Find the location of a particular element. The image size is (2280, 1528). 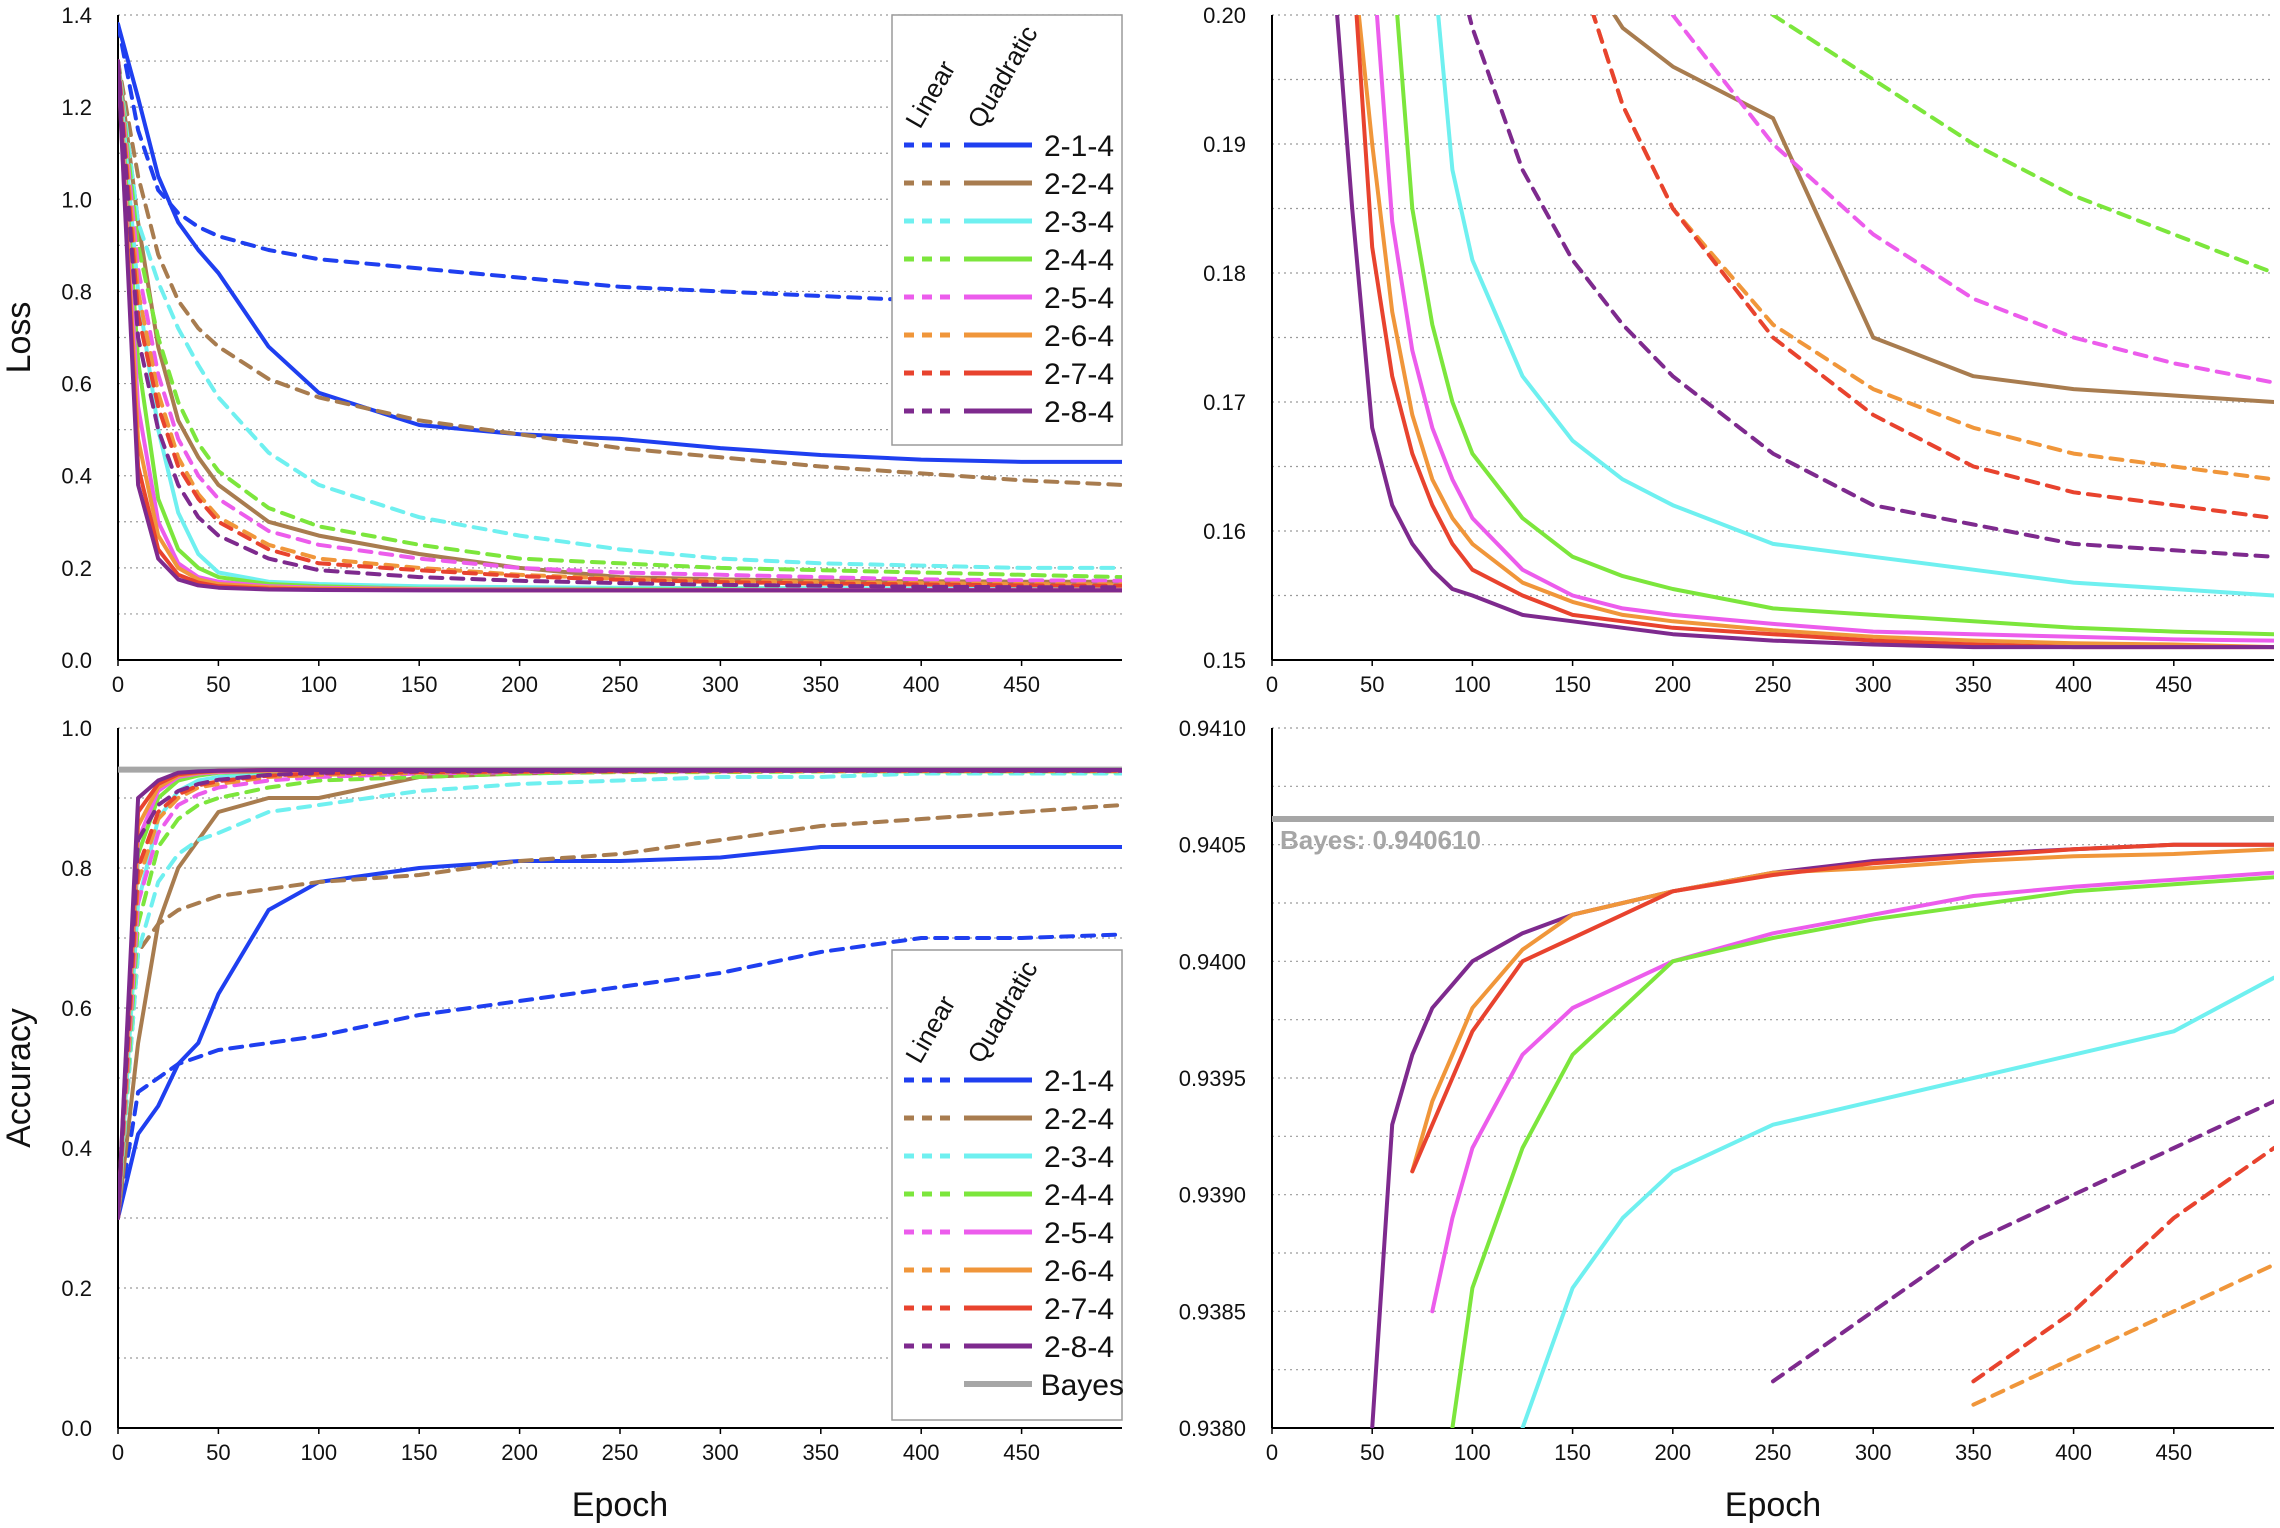

series-line-2-2-4-quadratic is located at coordinates (1942, 209).